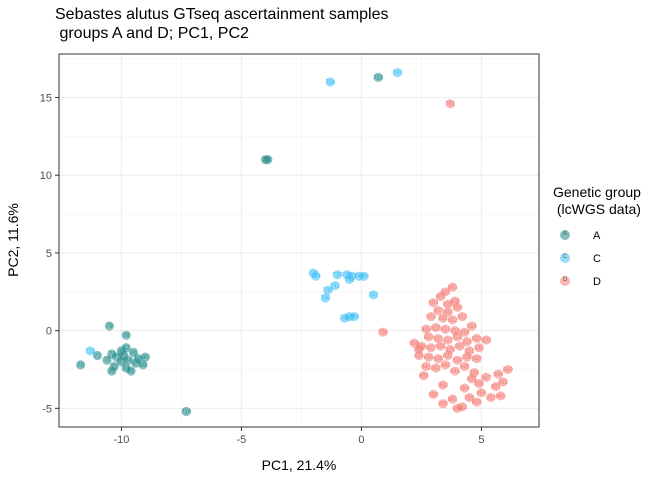 Image resolution: width=672 pixels, height=480 pixels. I want to click on data-point-label: 82, so click(123, 357).